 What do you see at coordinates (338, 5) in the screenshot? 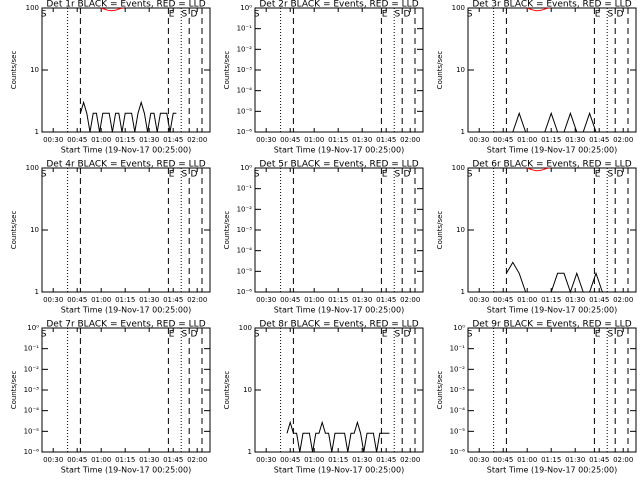
I see `chart-title: Det 2r BLACK = Events, RED = LLD` at bounding box center [338, 5].